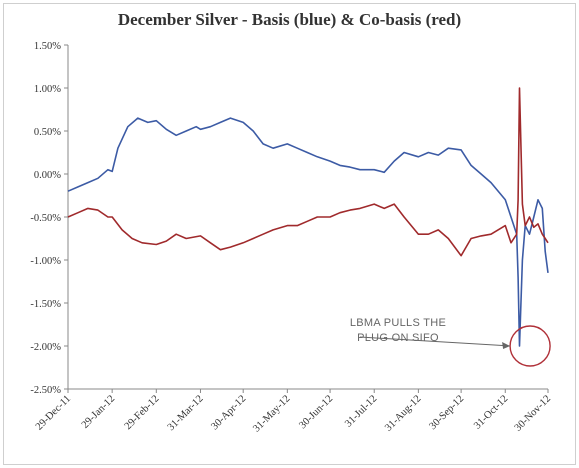 This screenshot has height=468, width=579. What do you see at coordinates (530, 346) in the screenshot?
I see `annotation-circle` at bounding box center [530, 346].